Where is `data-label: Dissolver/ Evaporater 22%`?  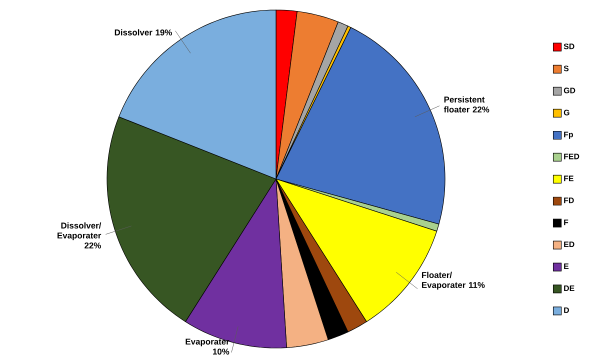
data-label: Dissolver/ Evaporater 22% is located at coordinates (80, 235).